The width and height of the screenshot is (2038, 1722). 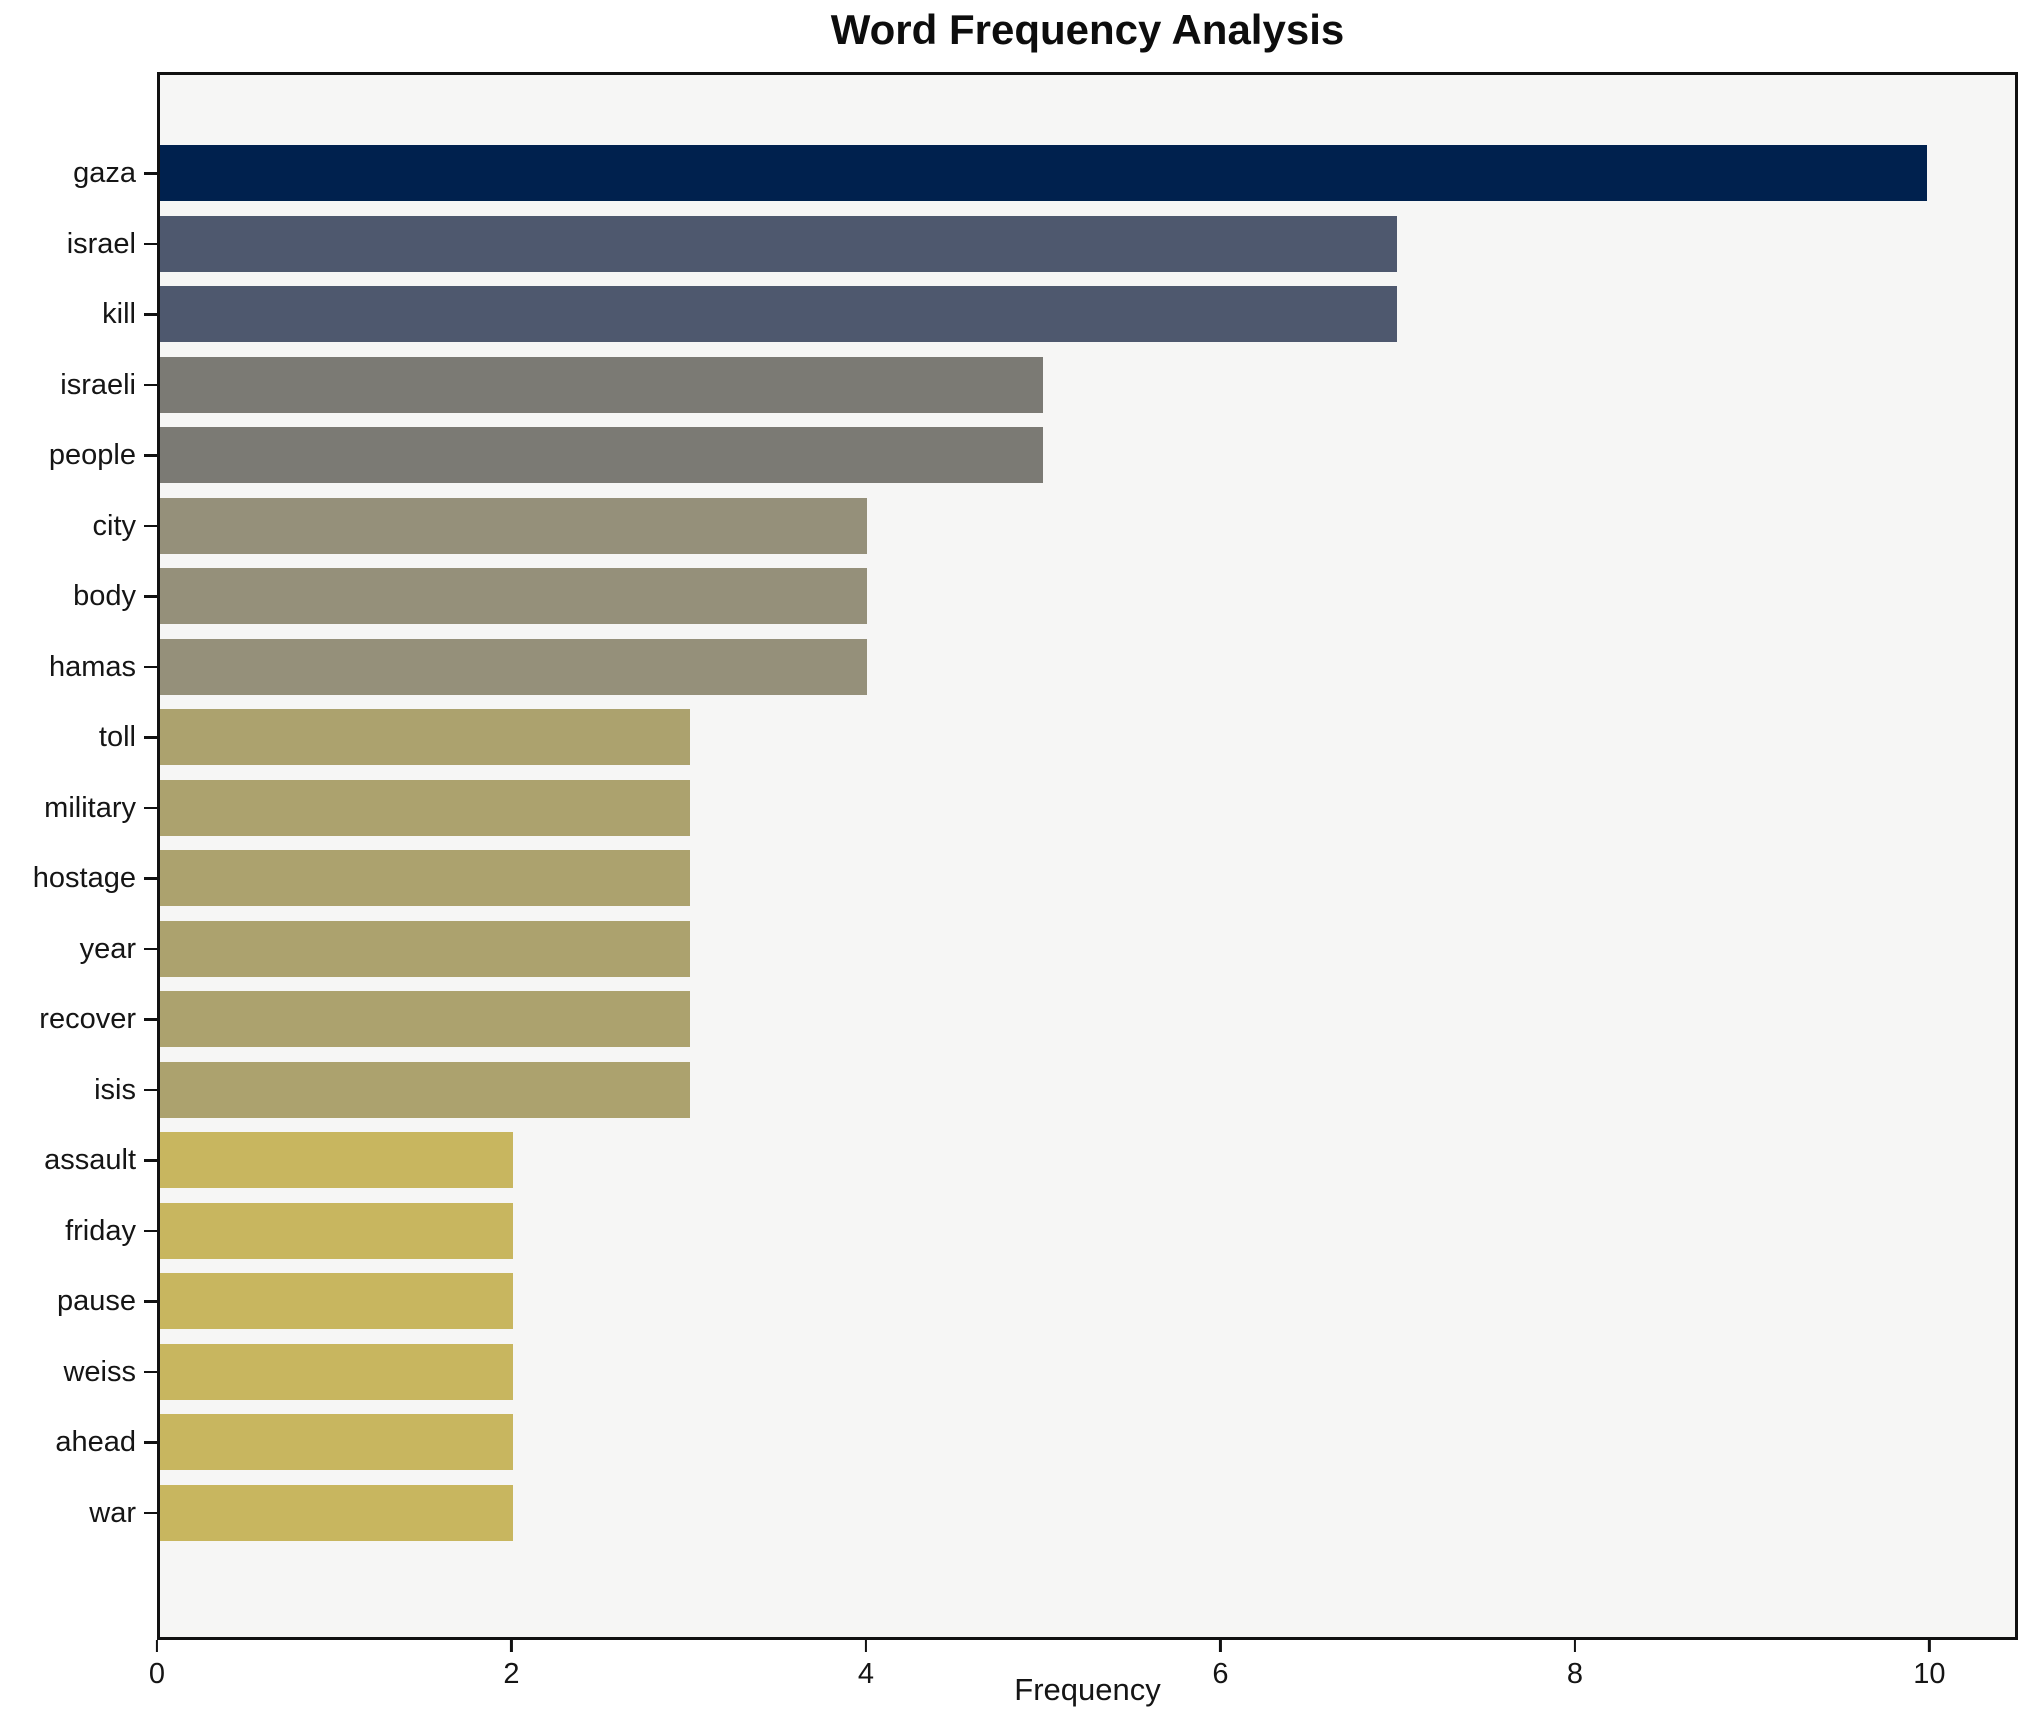 What do you see at coordinates (92, 455) in the screenshot?
I see `y-tick-label: people` at bounding box center [92, 455].